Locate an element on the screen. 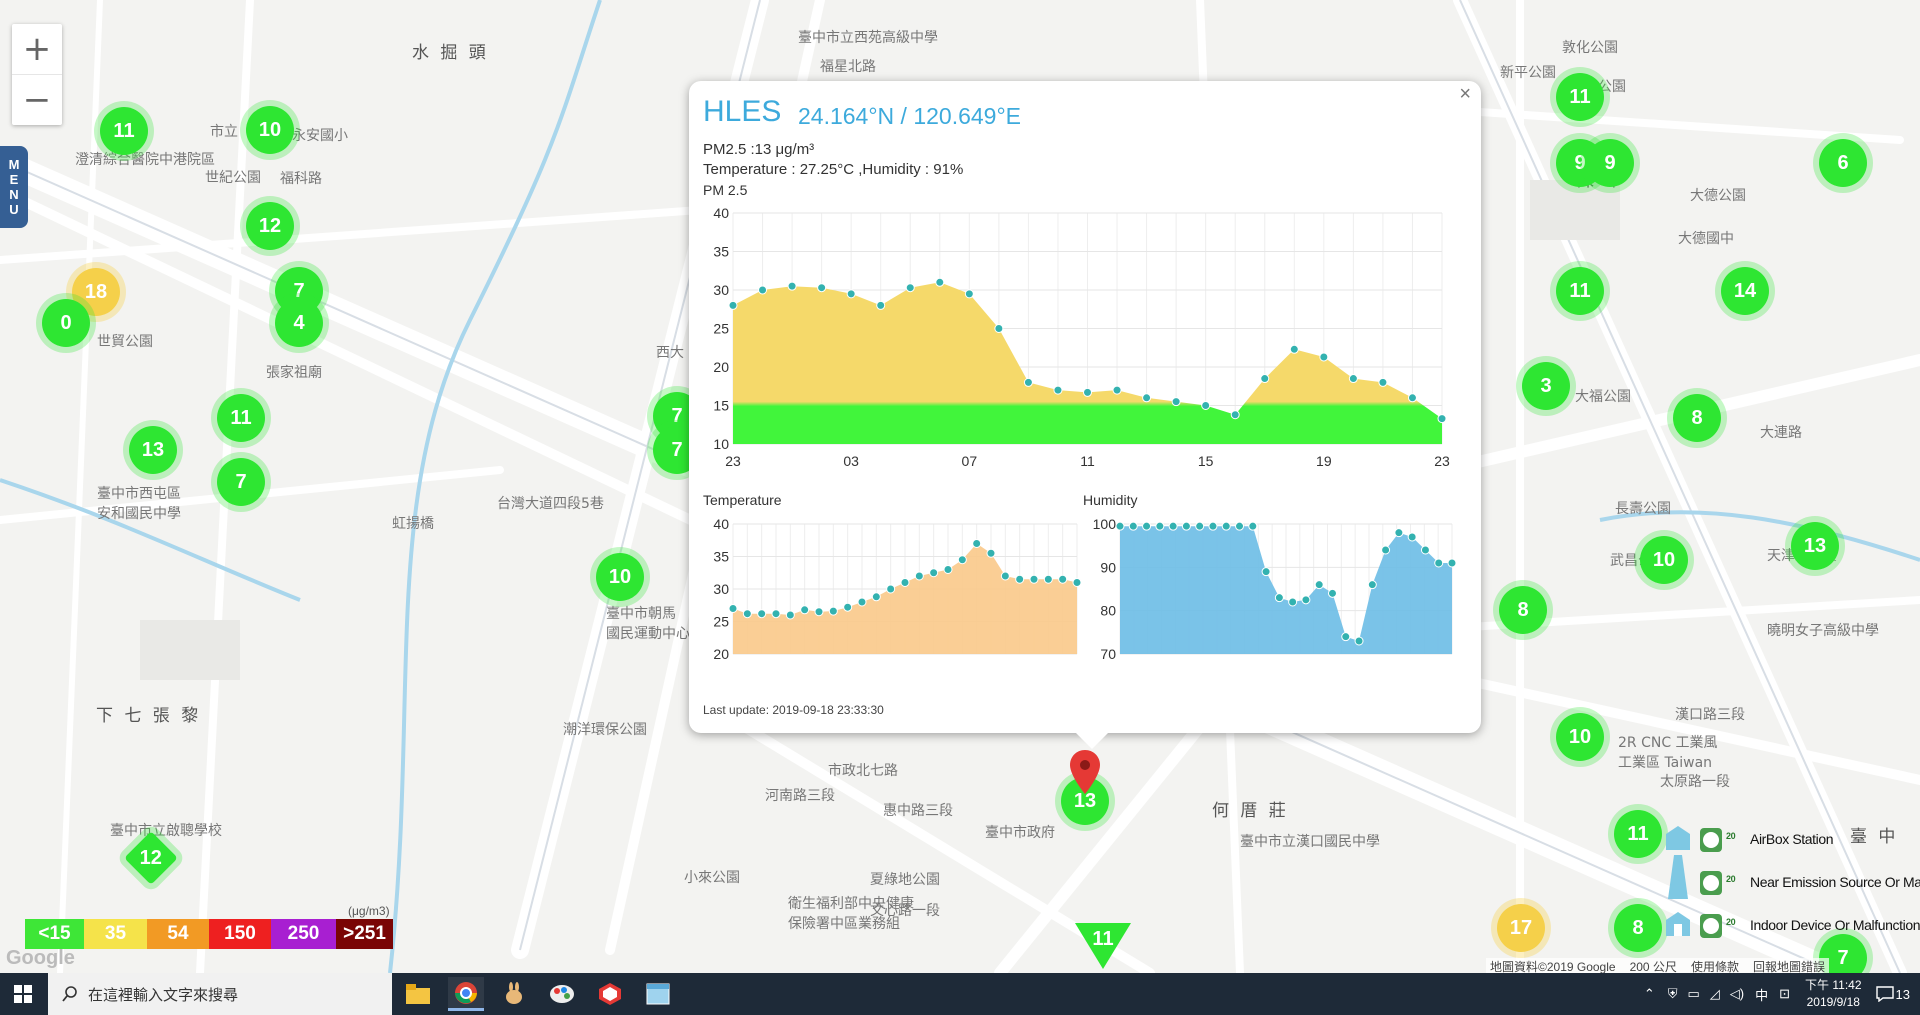  zoom-control: + − is located at coordinates (37, 74).